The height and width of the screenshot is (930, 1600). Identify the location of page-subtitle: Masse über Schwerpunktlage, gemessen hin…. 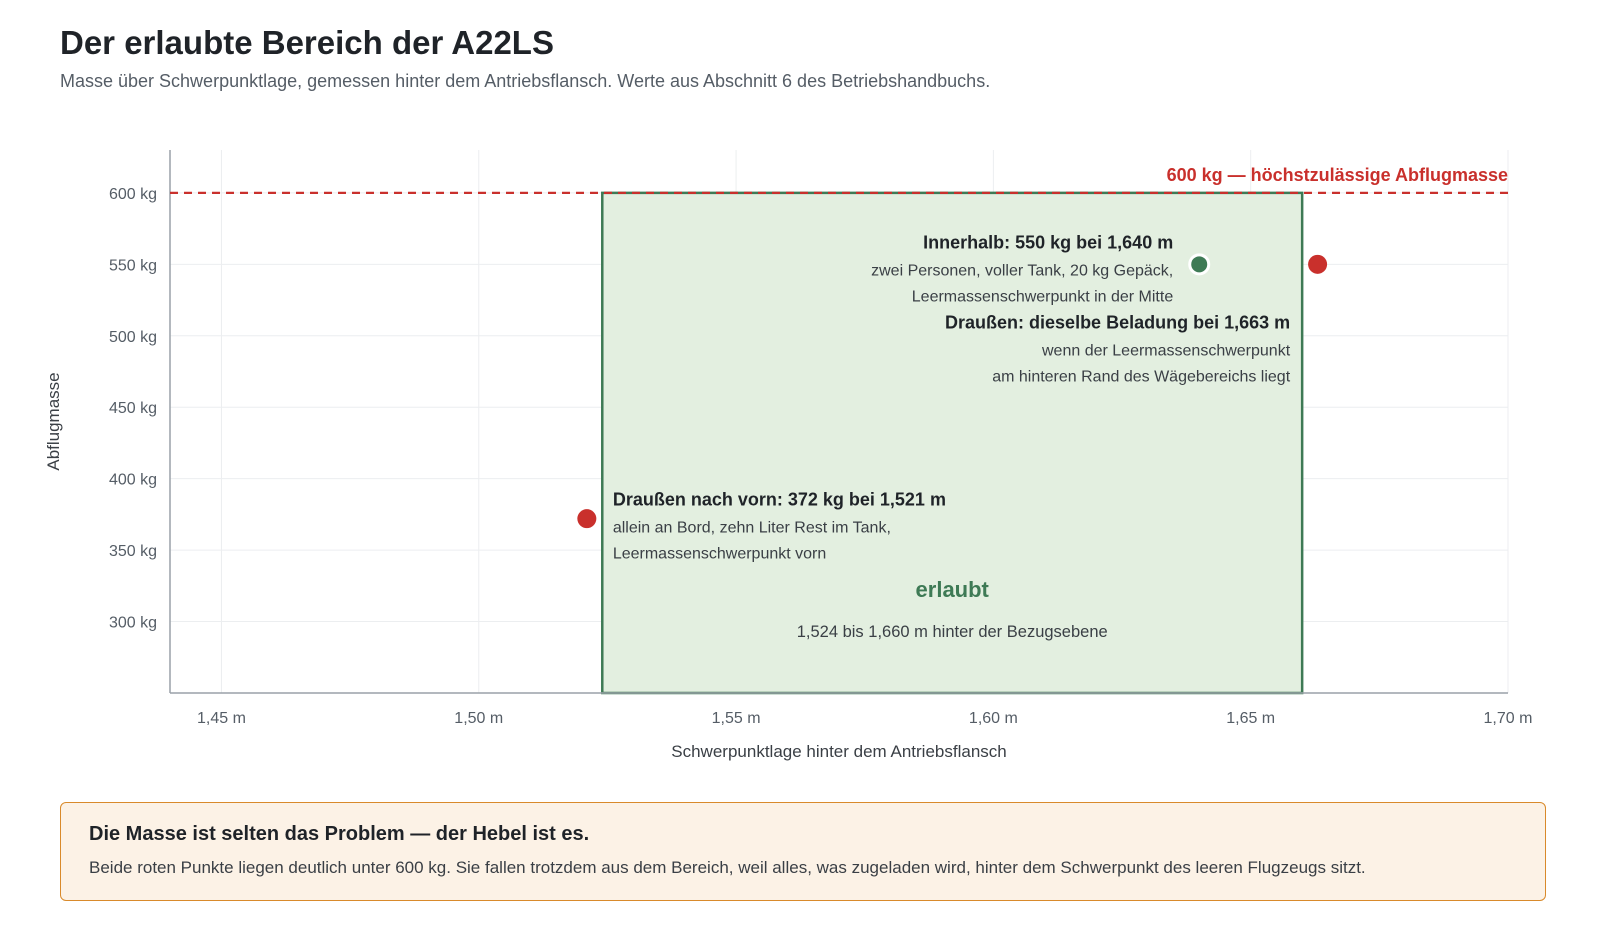
(525, 81).